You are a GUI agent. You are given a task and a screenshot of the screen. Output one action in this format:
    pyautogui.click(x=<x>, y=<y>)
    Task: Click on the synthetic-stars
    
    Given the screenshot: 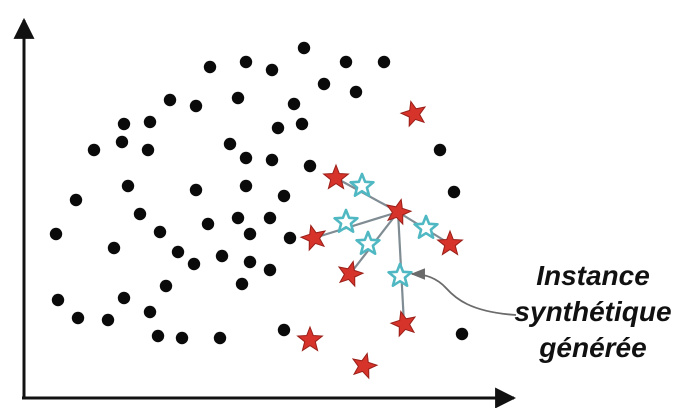 What is the action you would take?
    pyautogui.click(x=386, y=230)
    